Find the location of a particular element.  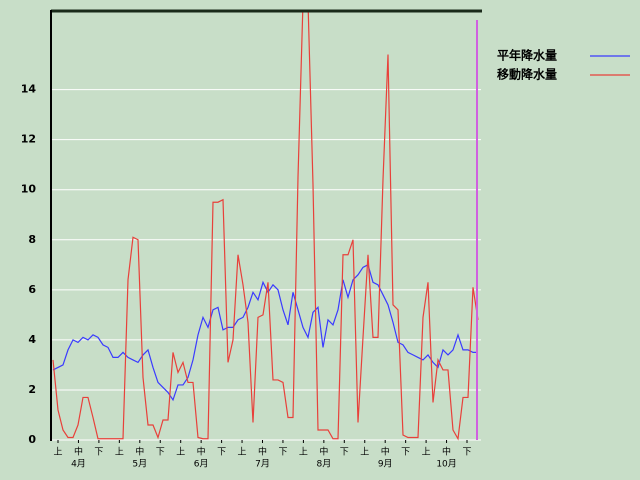

y-tick-label: 8 is located at coordinates (32, 239).